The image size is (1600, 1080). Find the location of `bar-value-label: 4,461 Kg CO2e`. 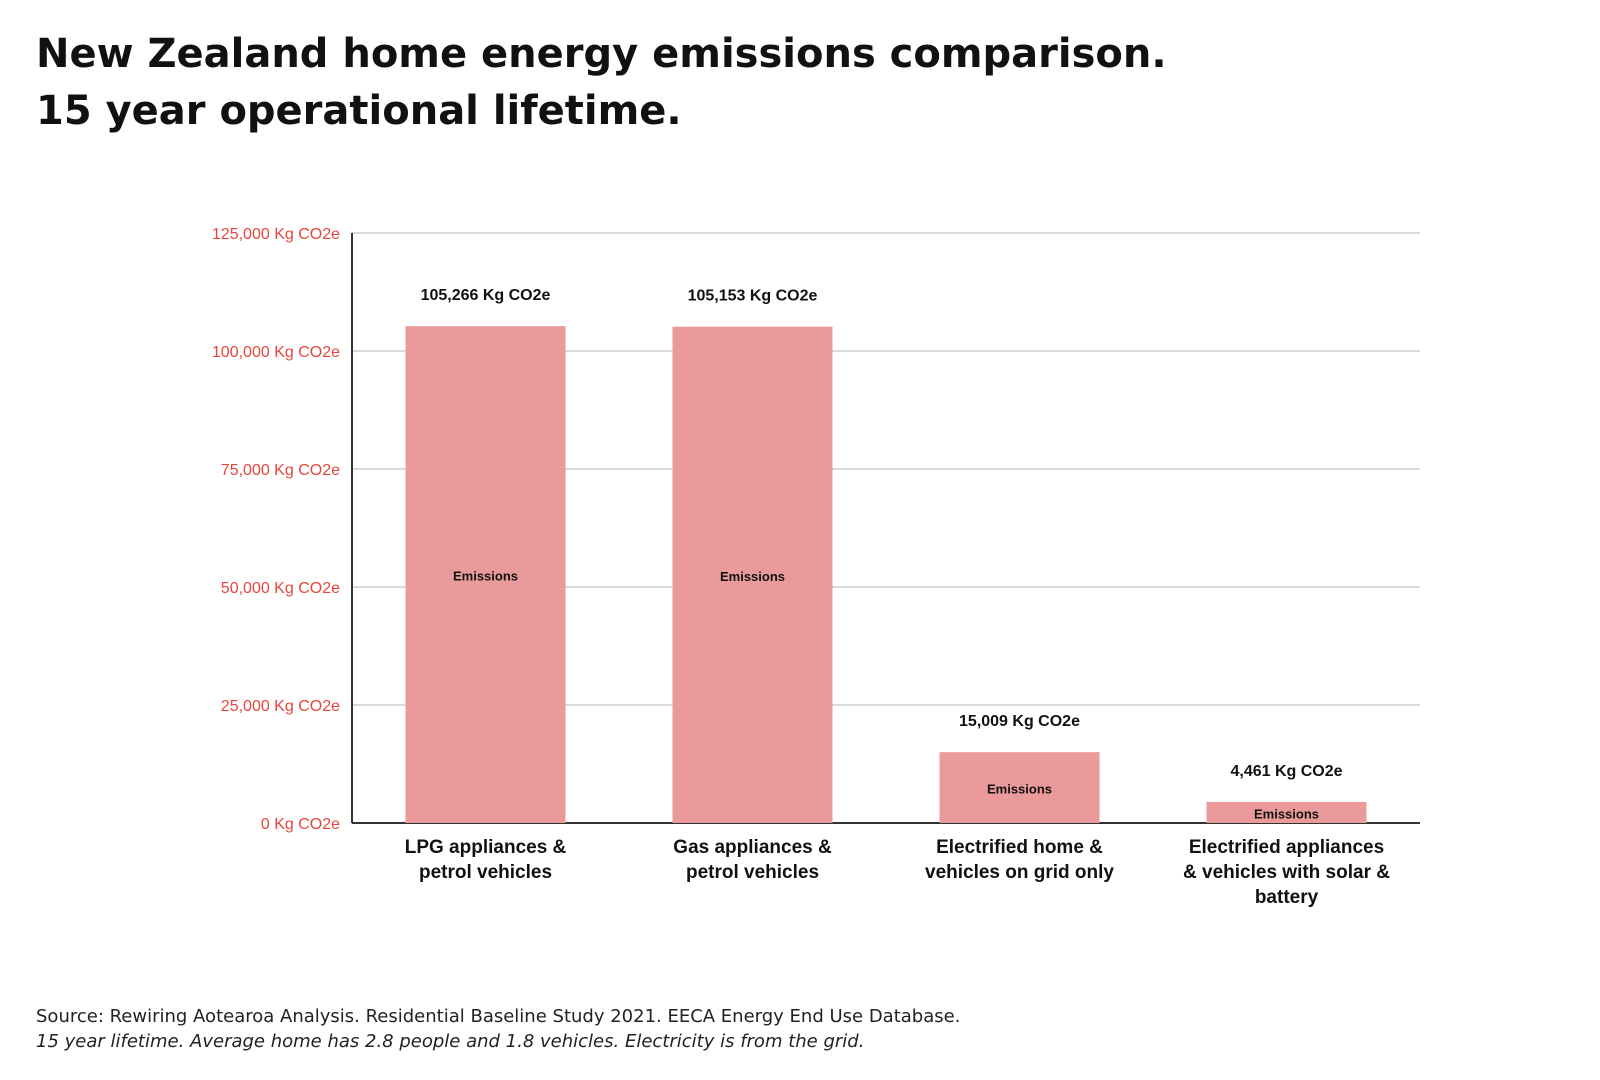

bar-value-label: 4,461 Kg CO2e is located at coordinates (1286, 771).